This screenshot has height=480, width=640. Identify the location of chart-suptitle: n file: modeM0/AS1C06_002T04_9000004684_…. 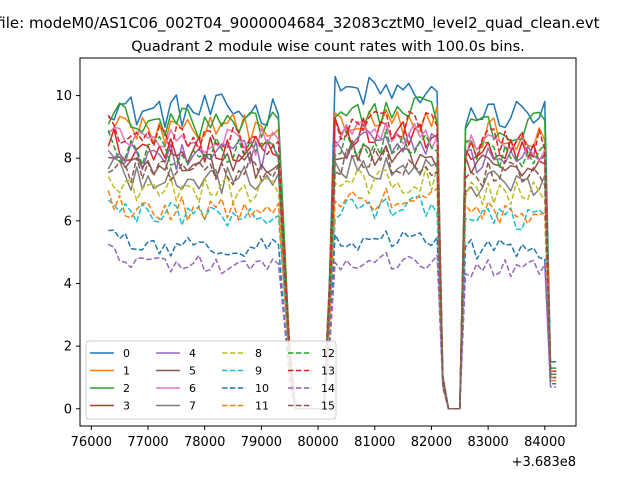
(300, 23).